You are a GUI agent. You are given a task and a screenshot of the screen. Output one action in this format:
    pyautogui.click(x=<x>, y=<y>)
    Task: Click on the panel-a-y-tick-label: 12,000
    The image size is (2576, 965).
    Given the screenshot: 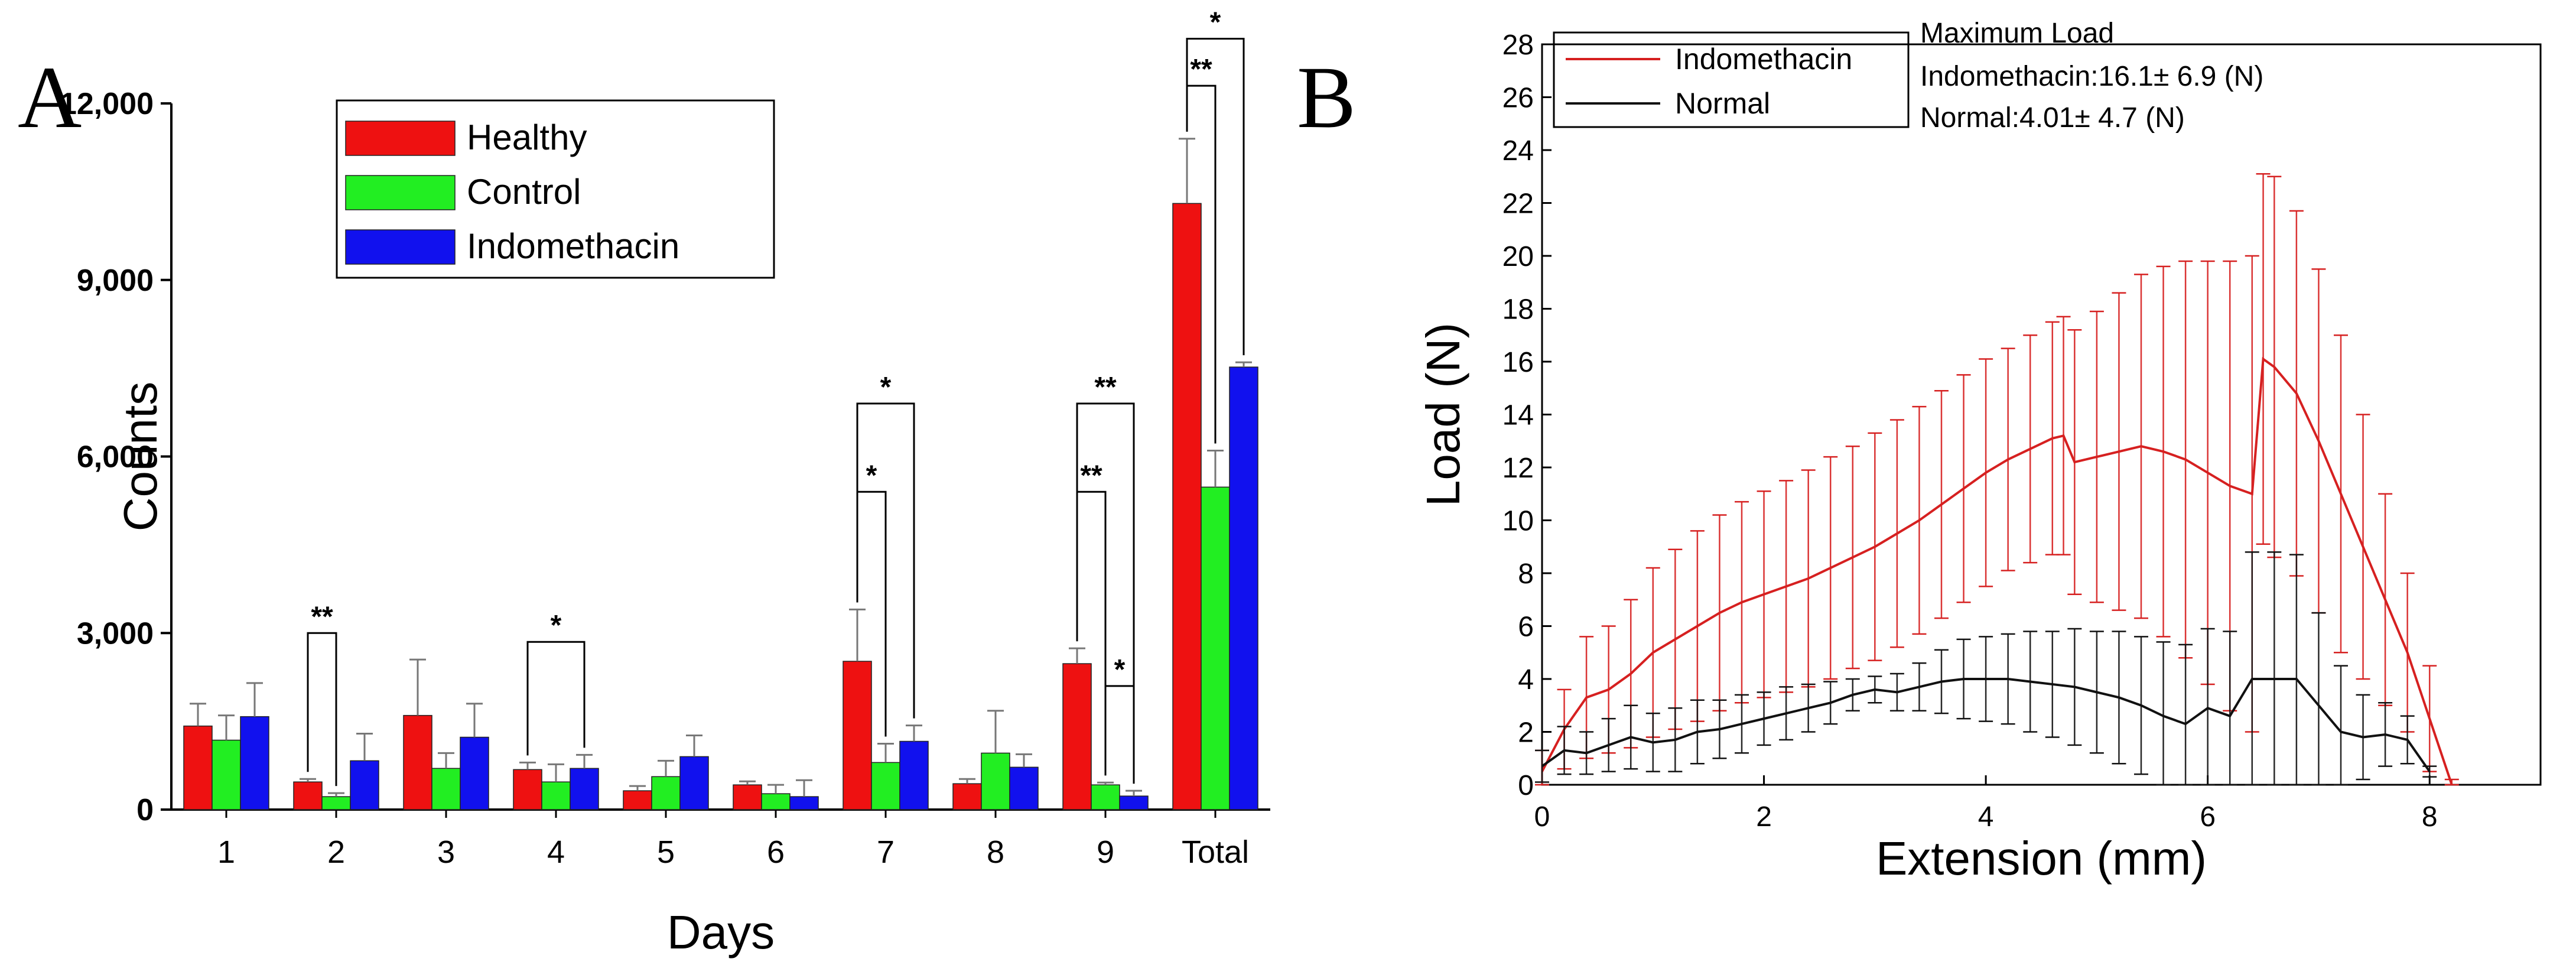 What is the action you would take?
    pyautogui.click(x=107, y=104)
    